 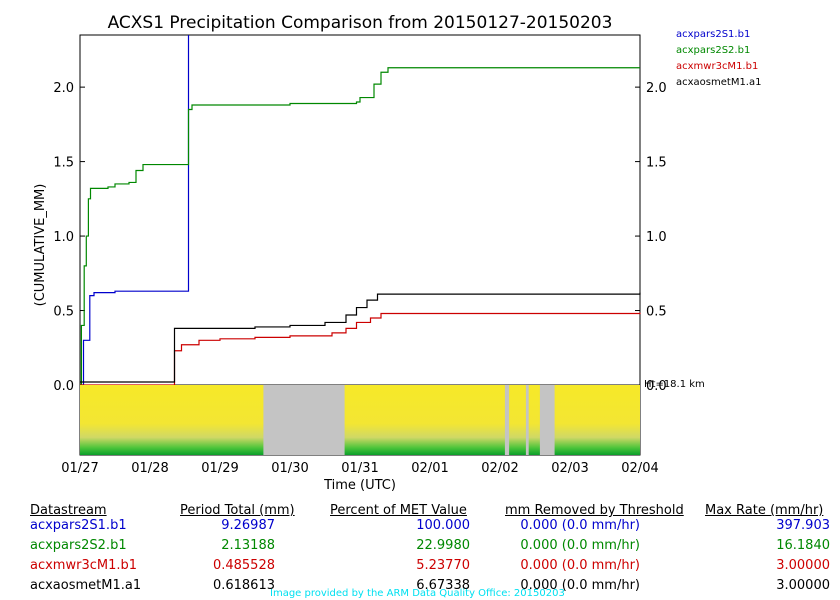 I want to click on y-tick-label: 1.0, so click(x=63, y=237).